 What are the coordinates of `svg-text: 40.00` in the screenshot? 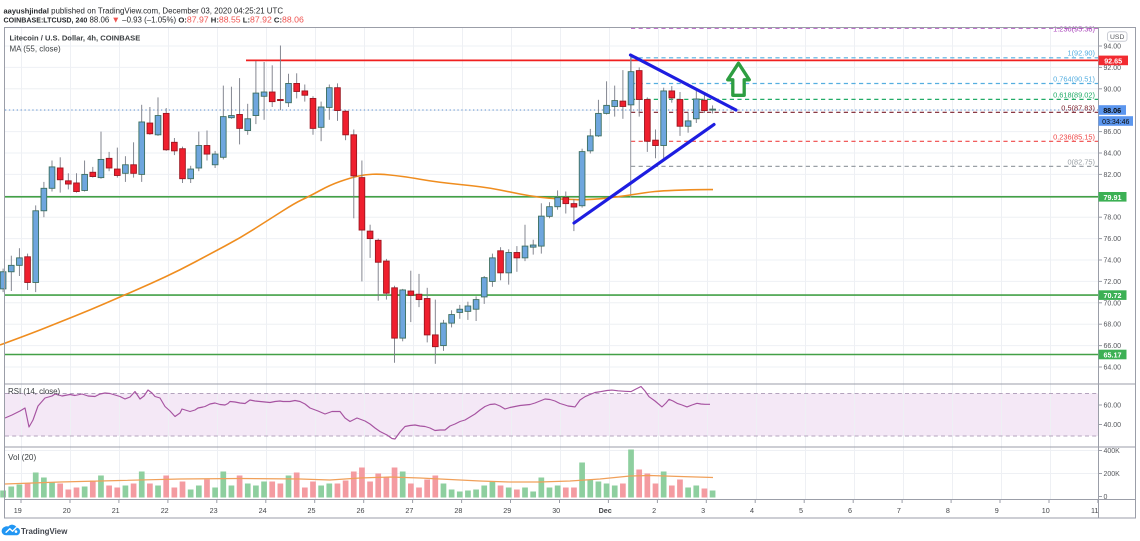 It's located at (1113, 425).